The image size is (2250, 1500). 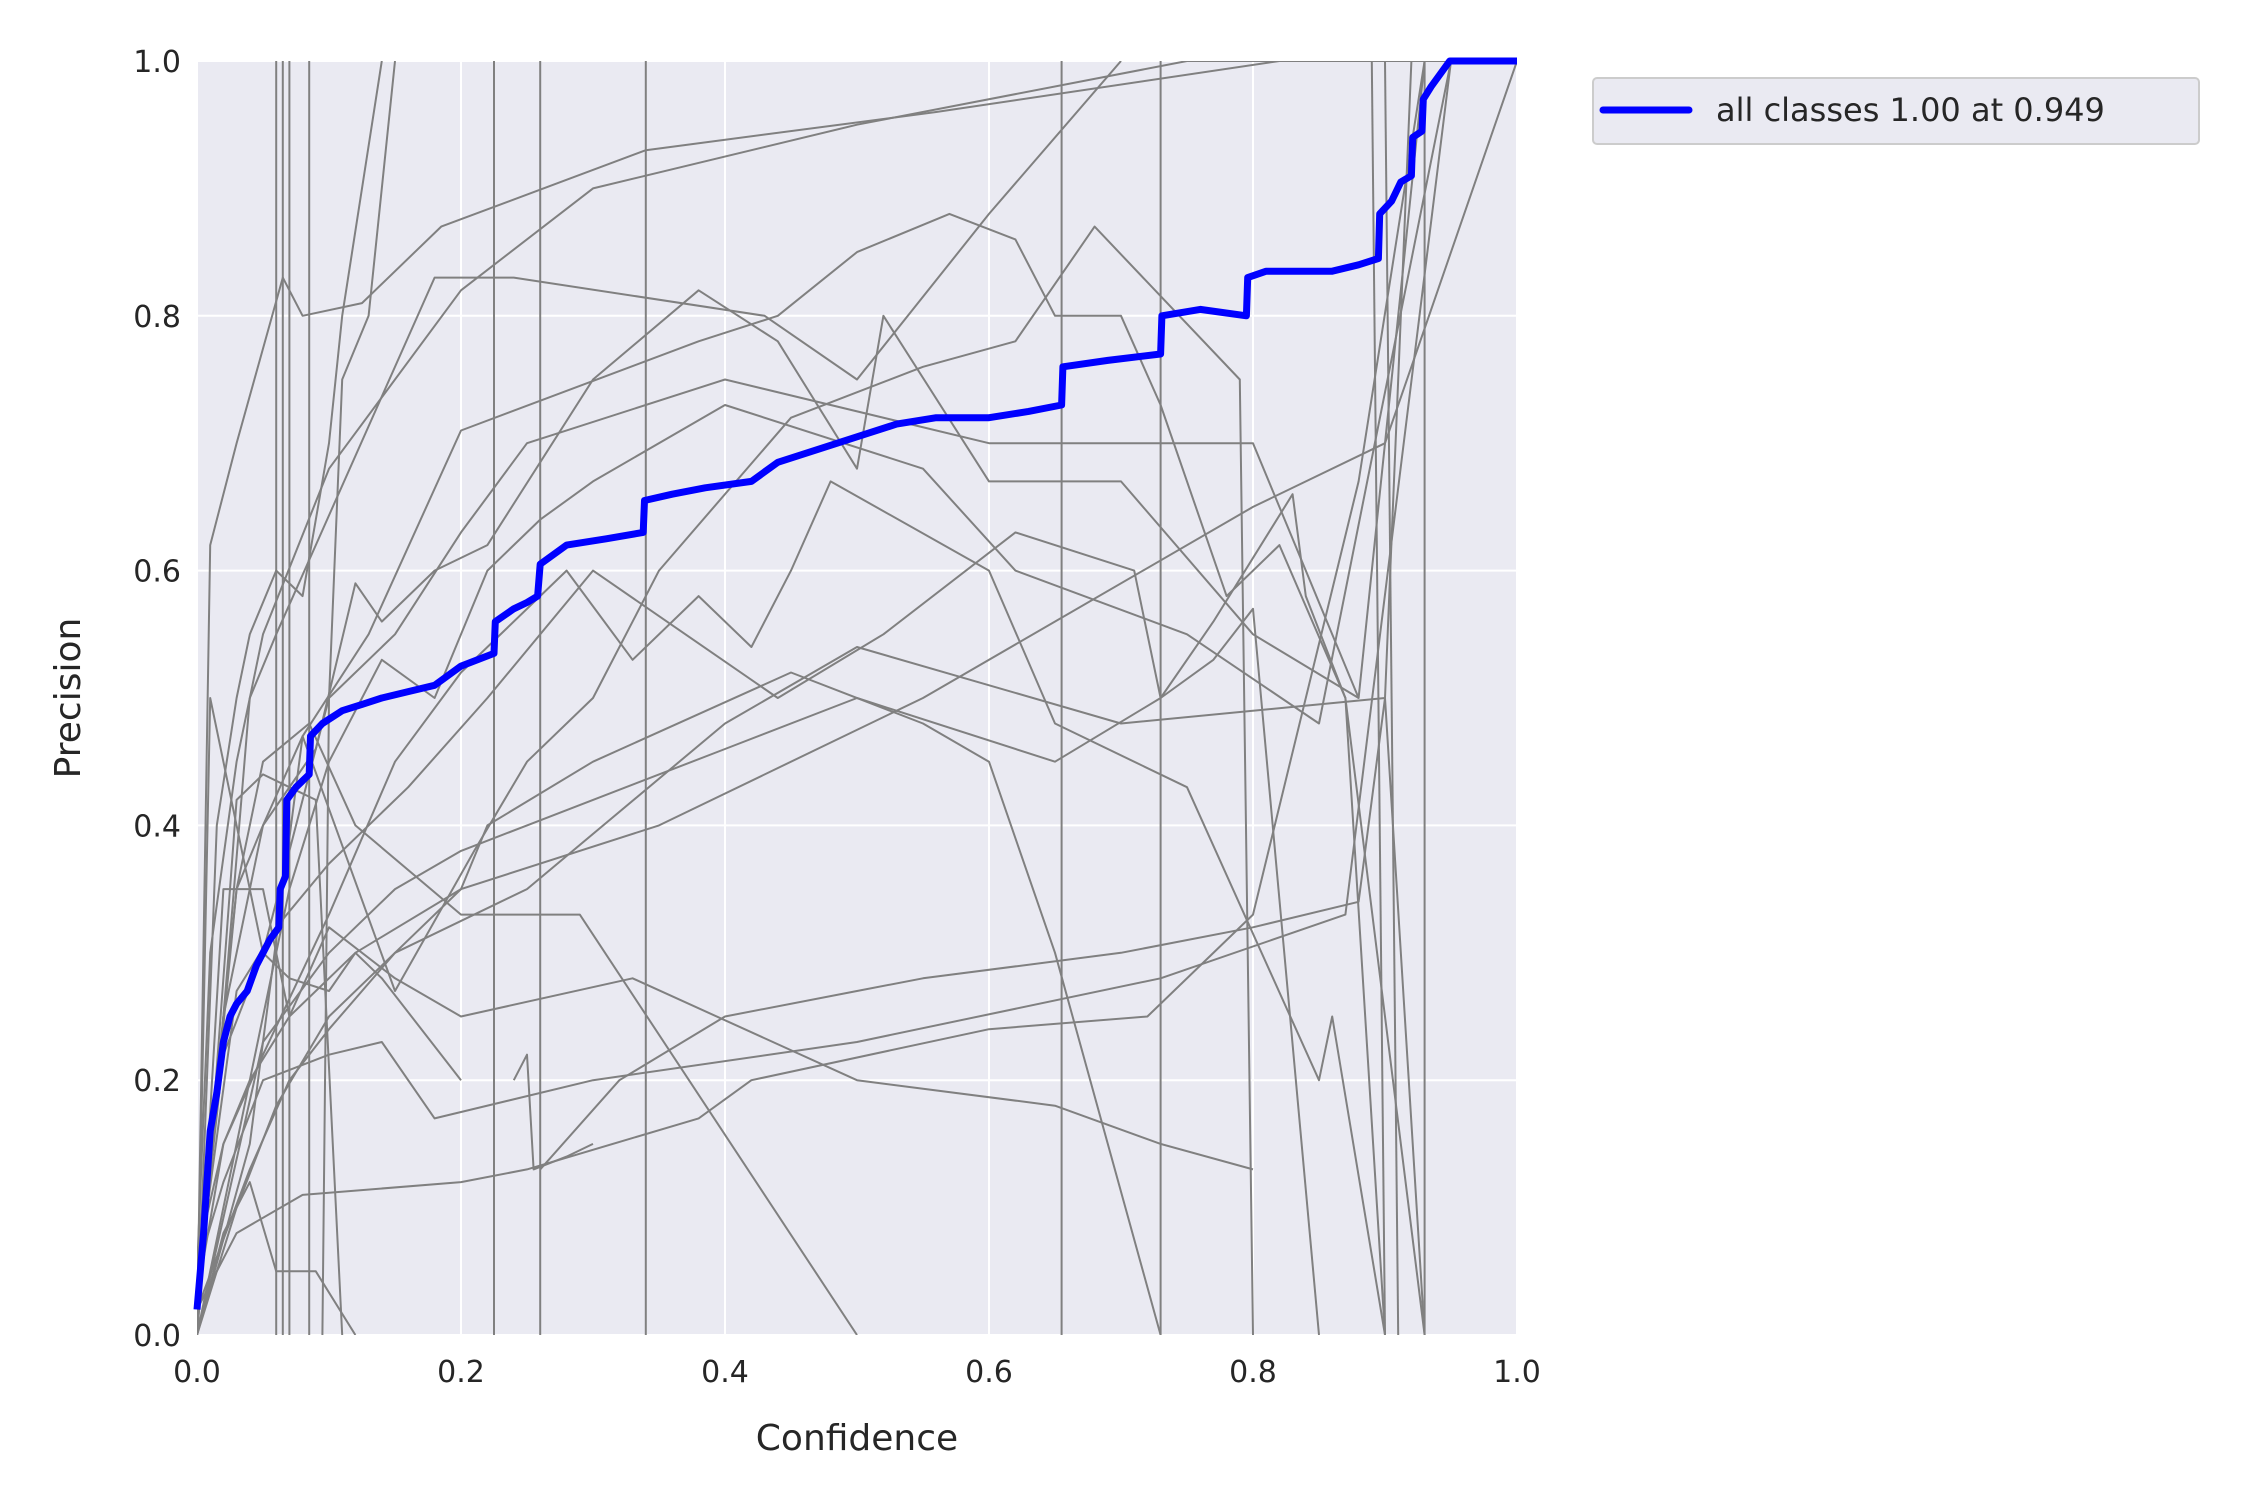 I want to click on legend: all classes 1.00 at 0.949, so click(x=1896, y=111).